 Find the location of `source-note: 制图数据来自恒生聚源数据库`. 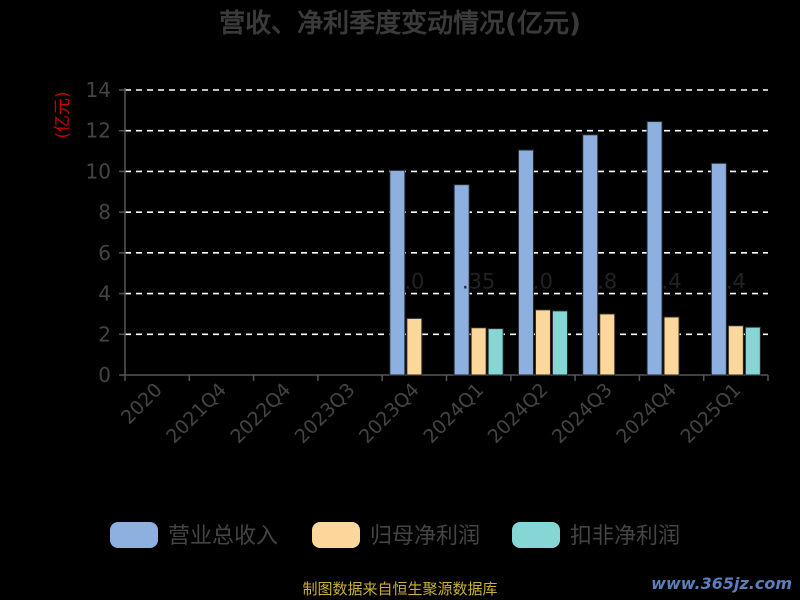

source-note: 制图数据来自恒生聚源数据库 is located at coordinates (400, 589).